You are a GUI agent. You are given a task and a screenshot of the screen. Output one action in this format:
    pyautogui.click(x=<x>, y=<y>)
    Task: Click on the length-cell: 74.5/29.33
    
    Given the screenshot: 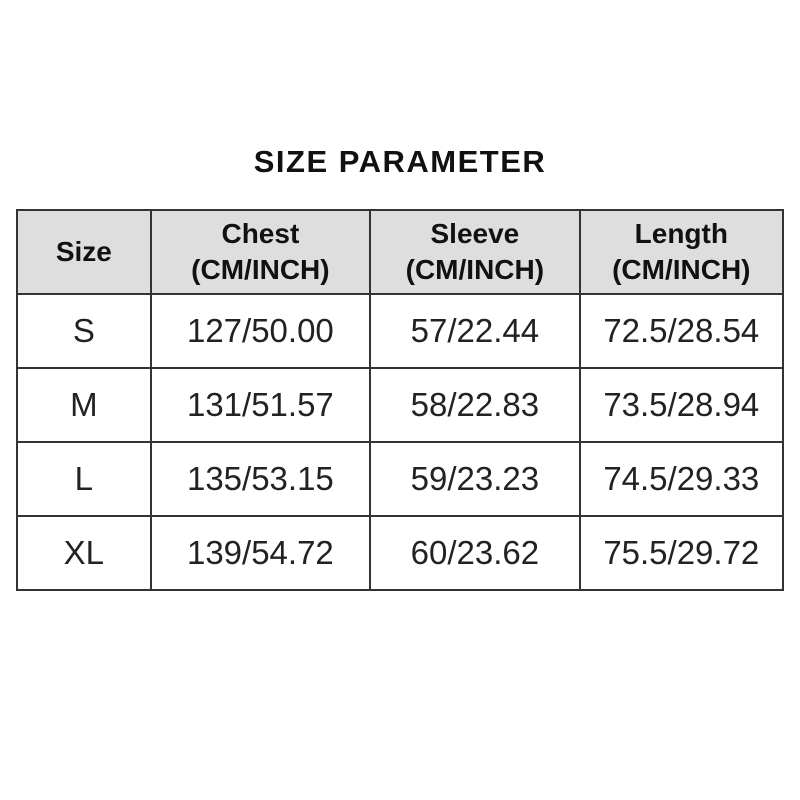 What is the action you would take?
    pyautogui.click(x=681, y=479)
    